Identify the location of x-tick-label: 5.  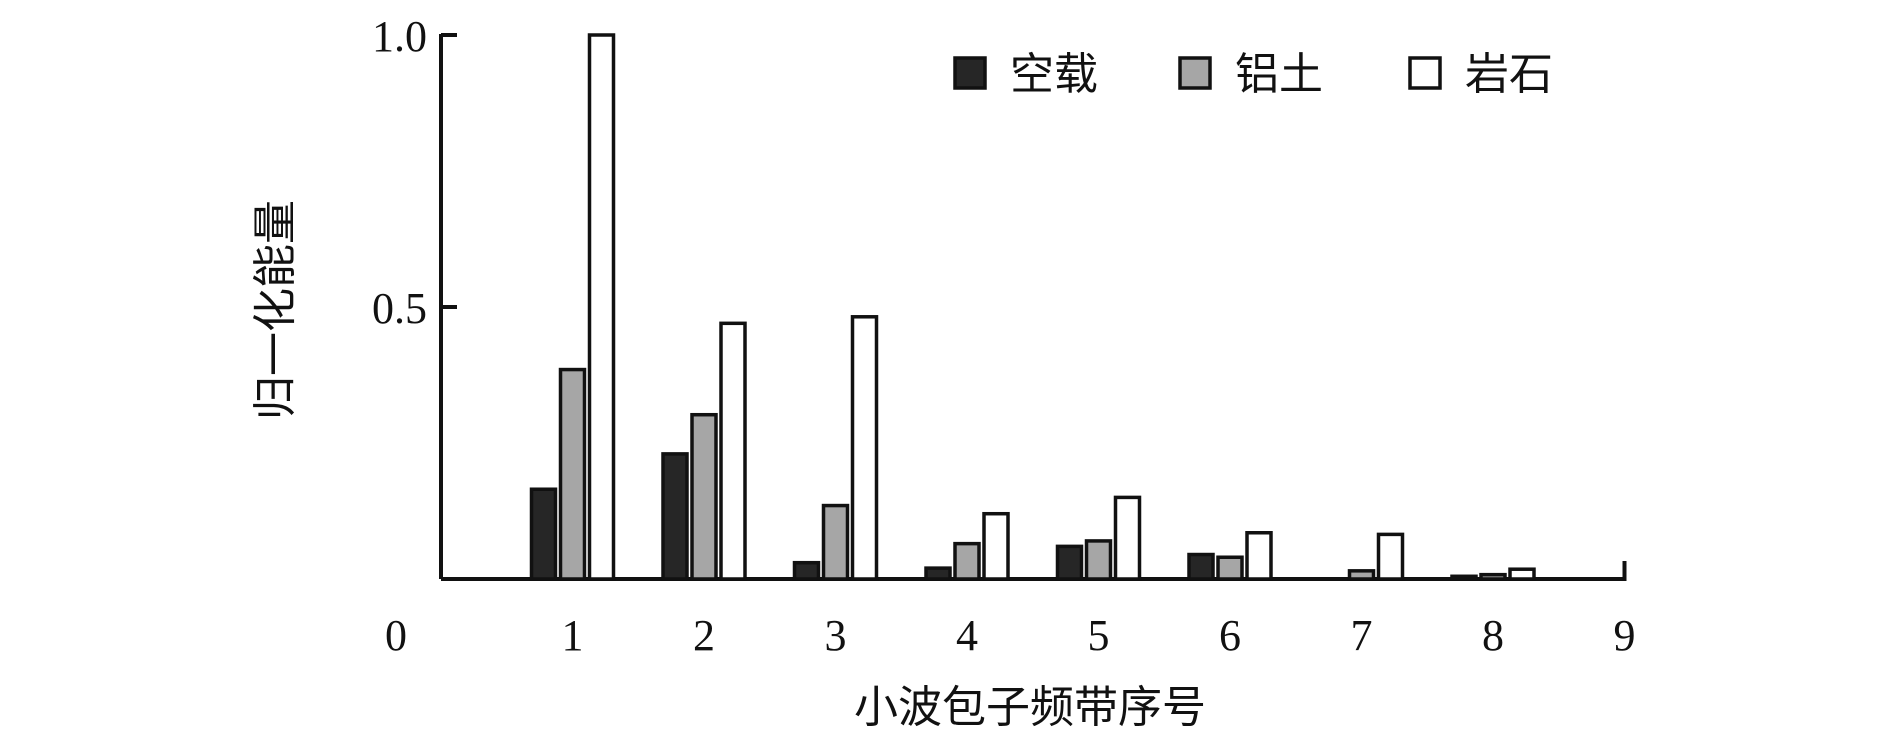
(1099, 635).